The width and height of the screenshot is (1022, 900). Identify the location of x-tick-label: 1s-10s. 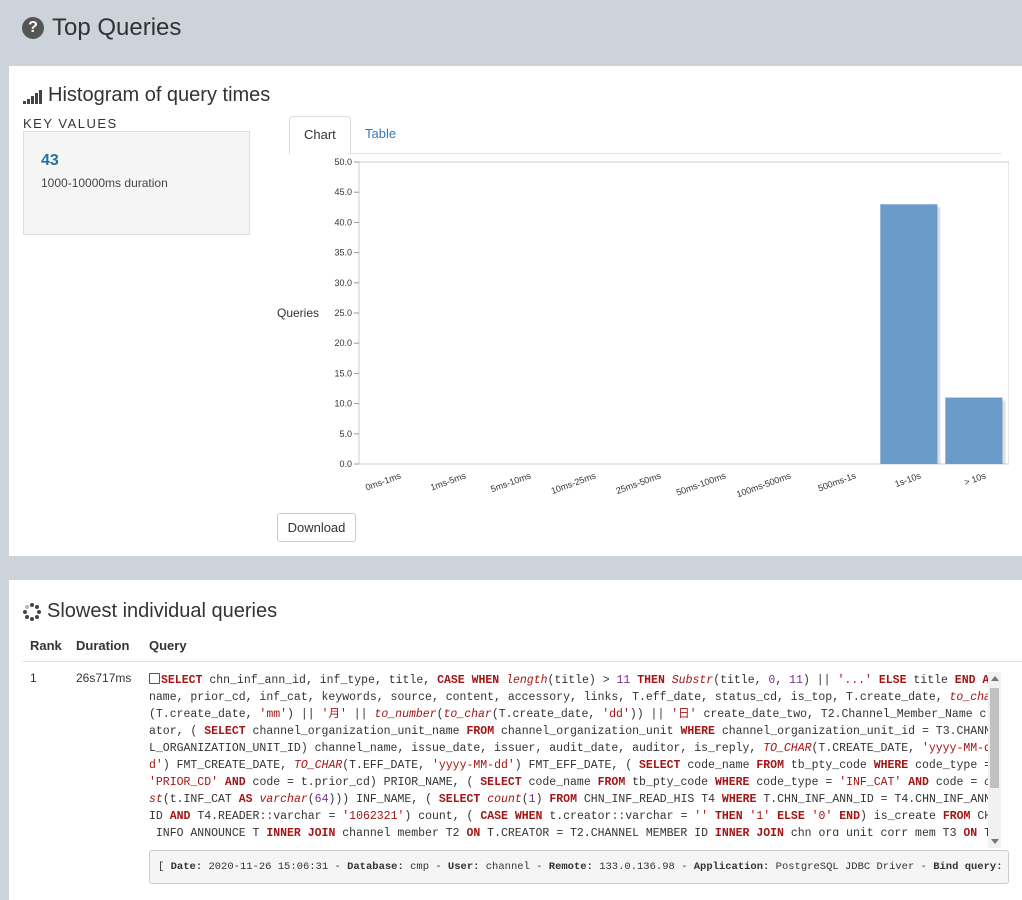
(907, 479).